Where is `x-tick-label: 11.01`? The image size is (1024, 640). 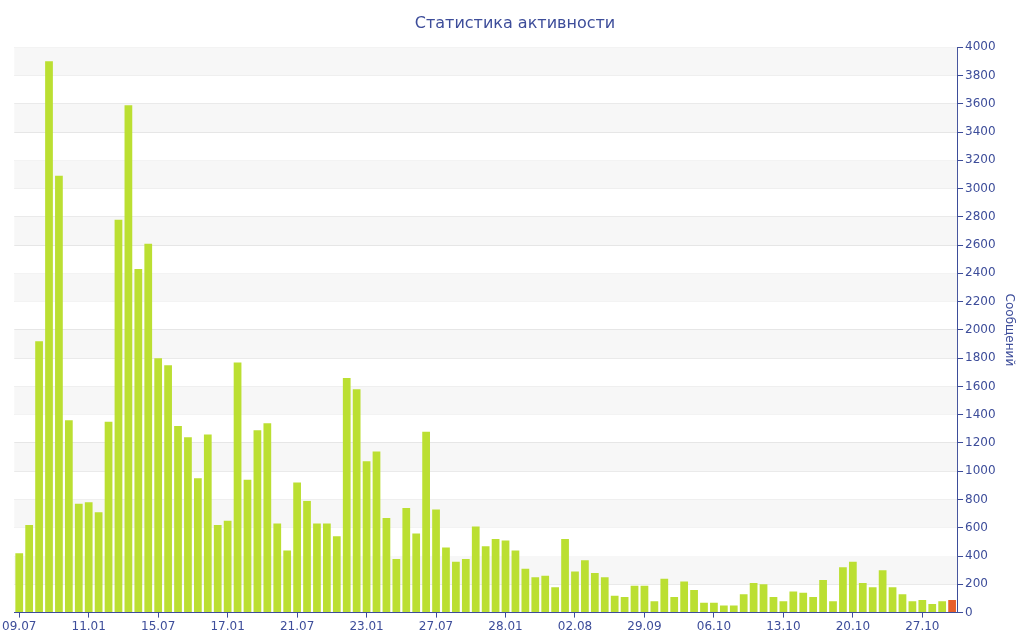
x-tick-label: 11.01 is located at coordinates (88, 625).